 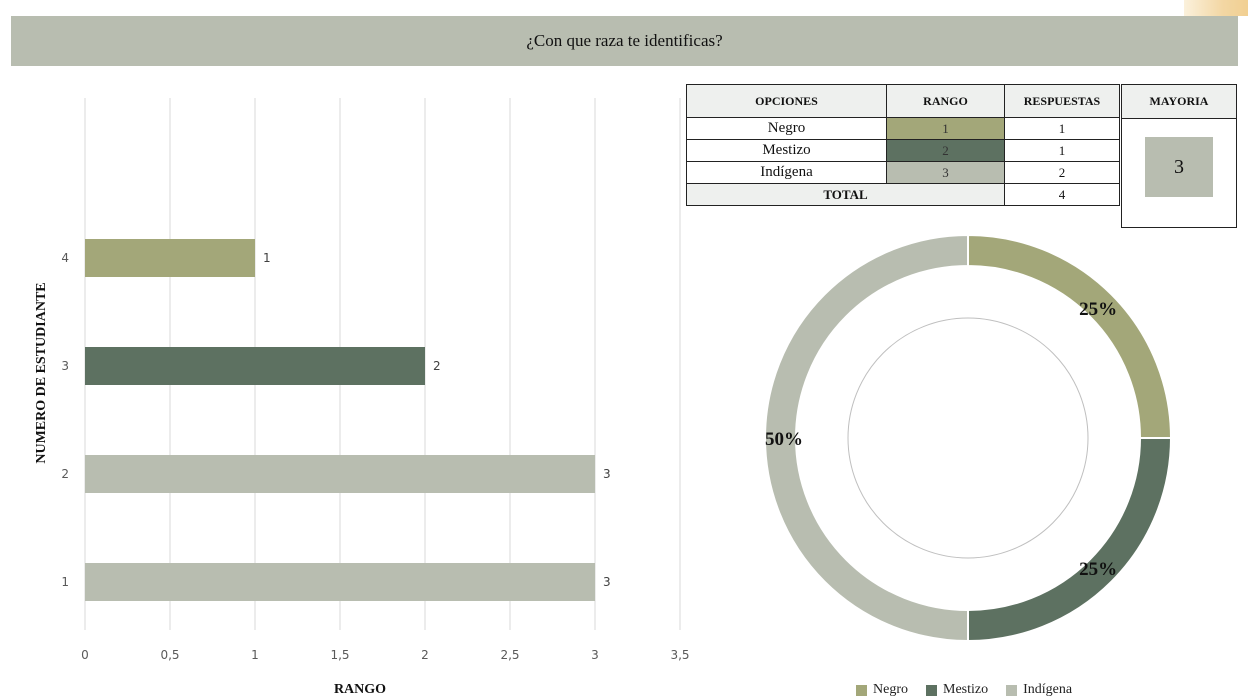 I want to click on x-tick-label: 3, so click(x=595, y=655).